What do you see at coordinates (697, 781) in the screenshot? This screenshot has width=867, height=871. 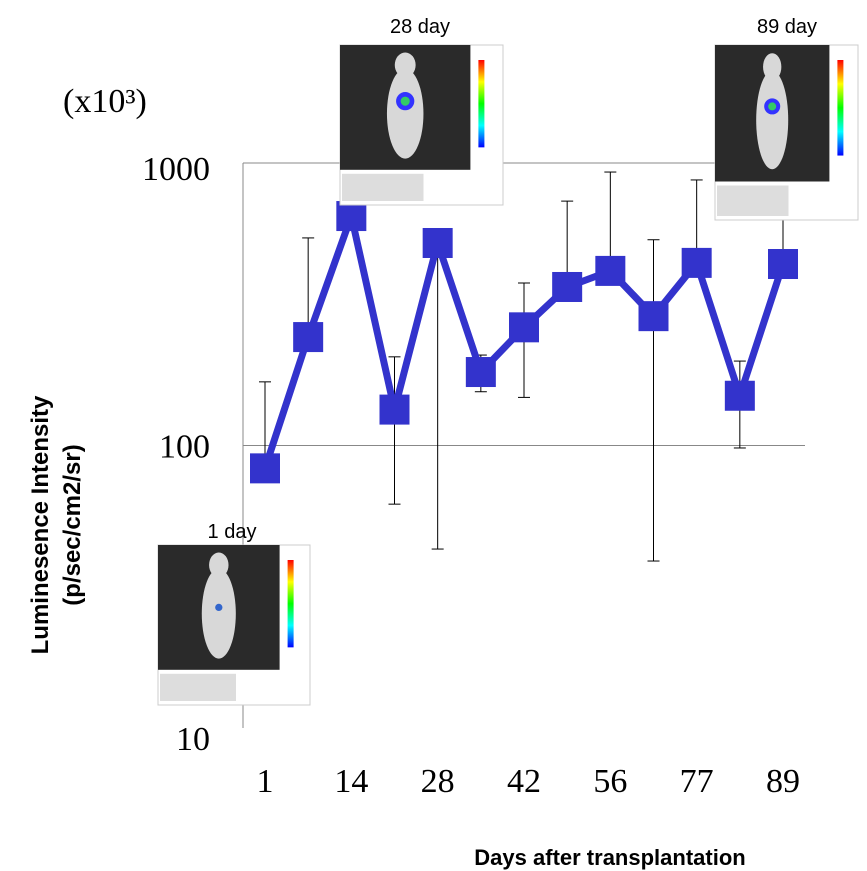 I see `x-tick-label: 77` at bounding box center [697, 781].